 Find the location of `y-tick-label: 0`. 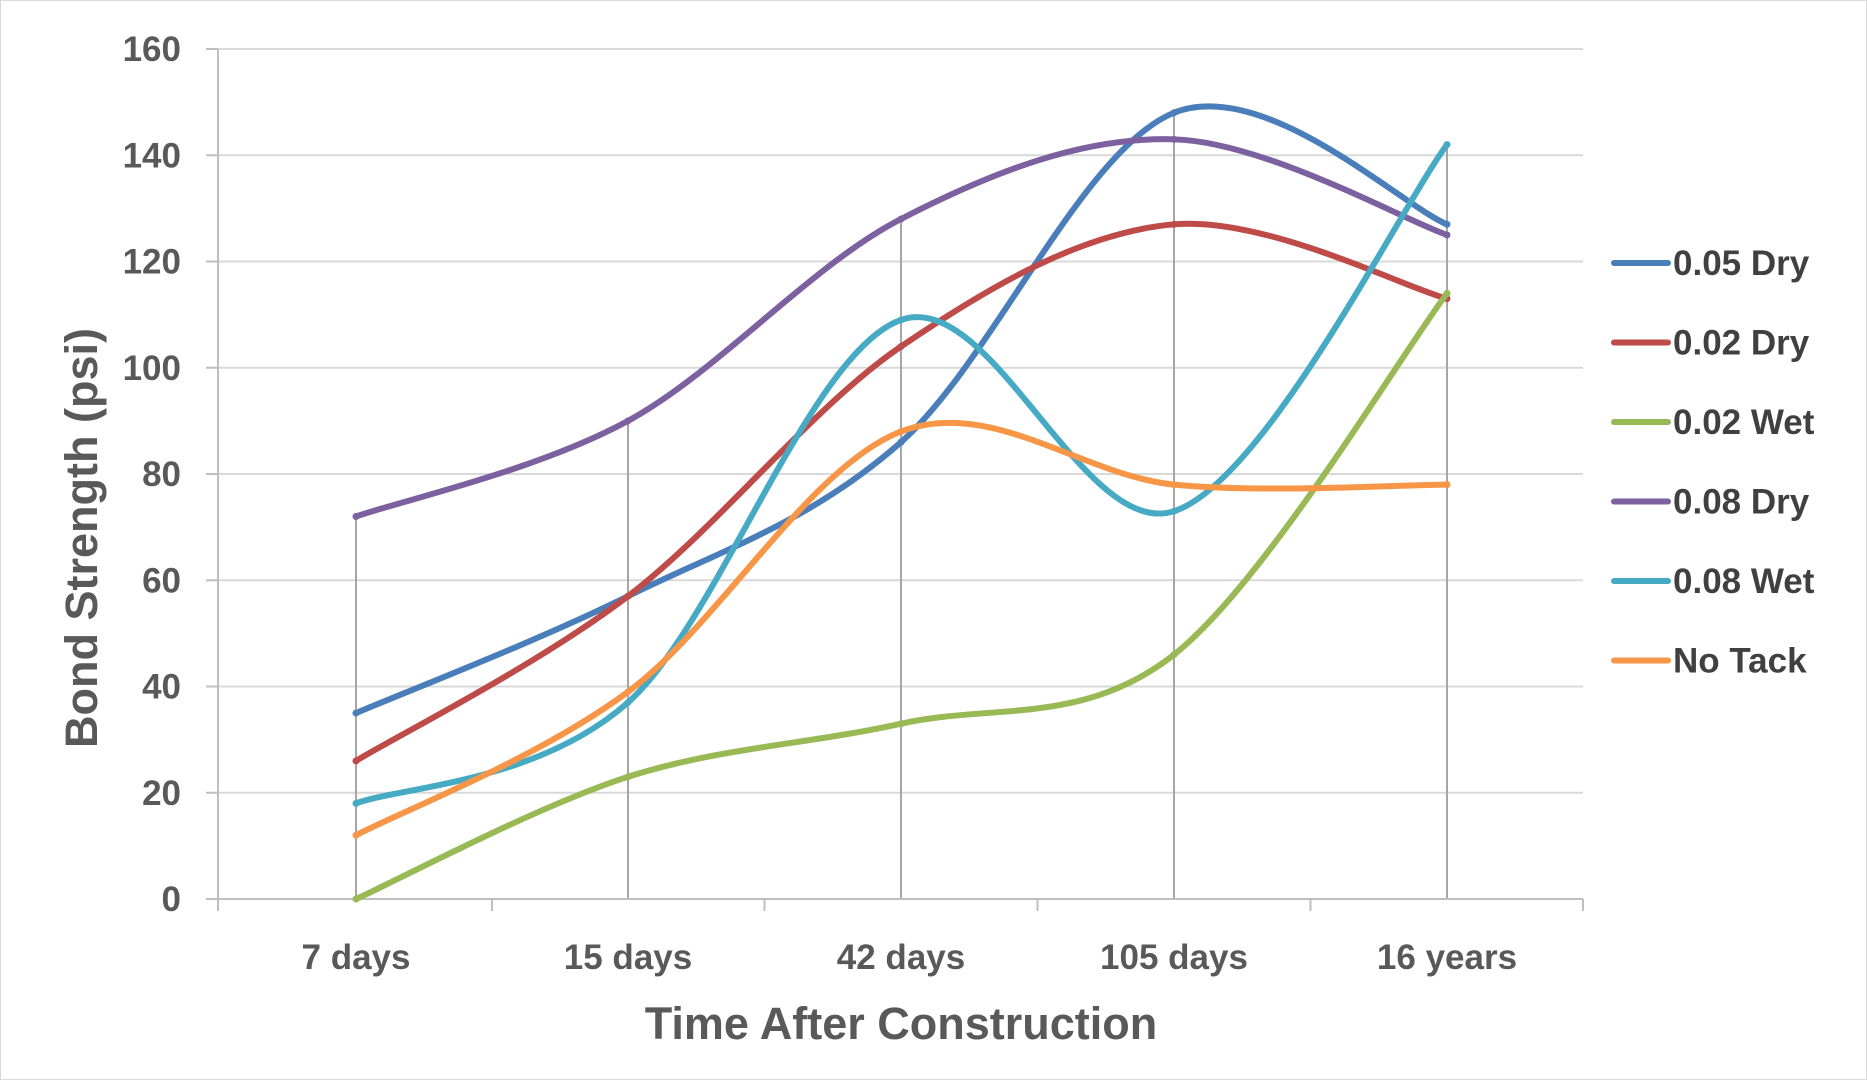

y-tick-label: 0 is located at coordinates (171, 899).